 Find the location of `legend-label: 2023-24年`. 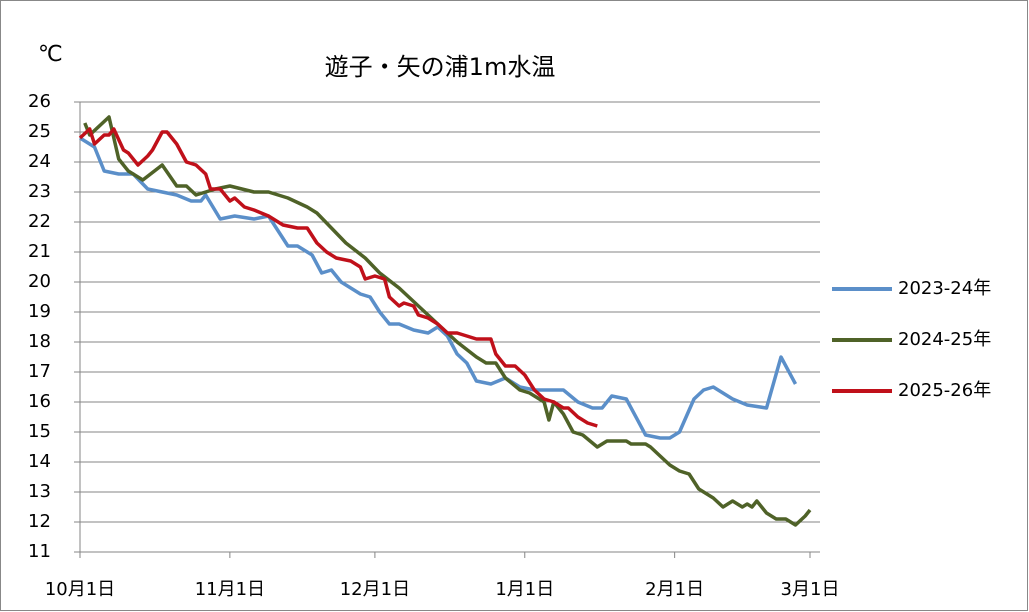

legend-label: 2023-24年 is located at coordinates (944, 288).